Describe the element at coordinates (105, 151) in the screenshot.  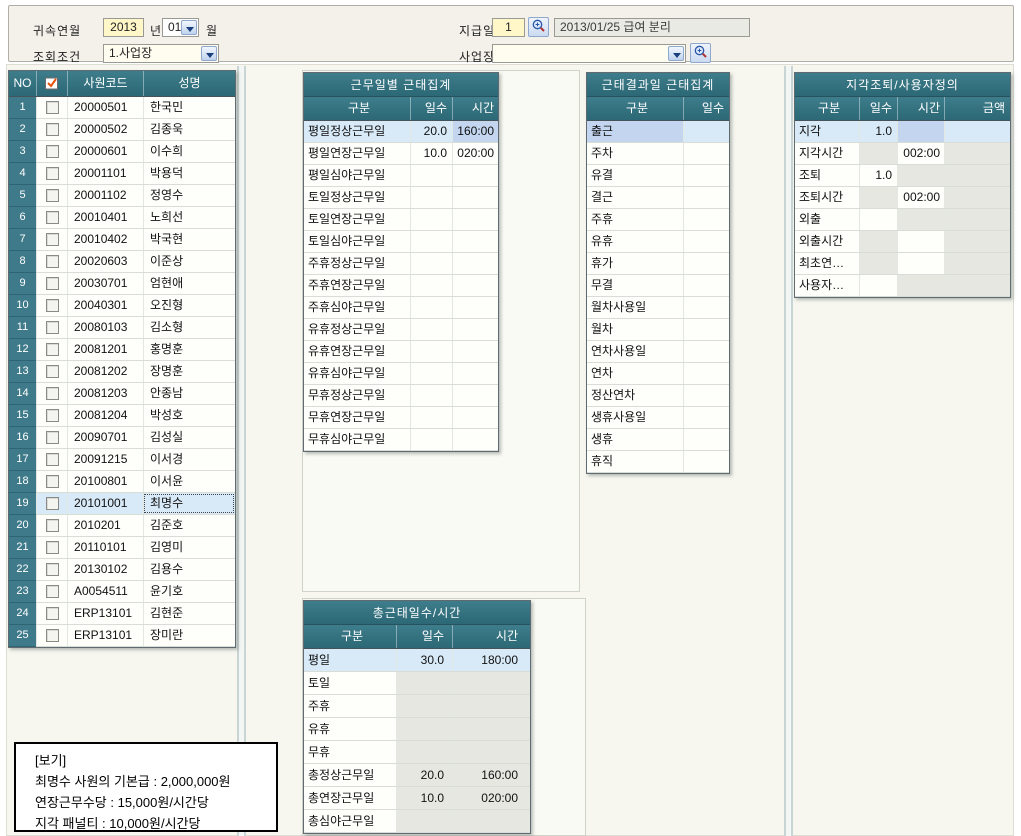
I see `employee-code: 20000601` at that location.